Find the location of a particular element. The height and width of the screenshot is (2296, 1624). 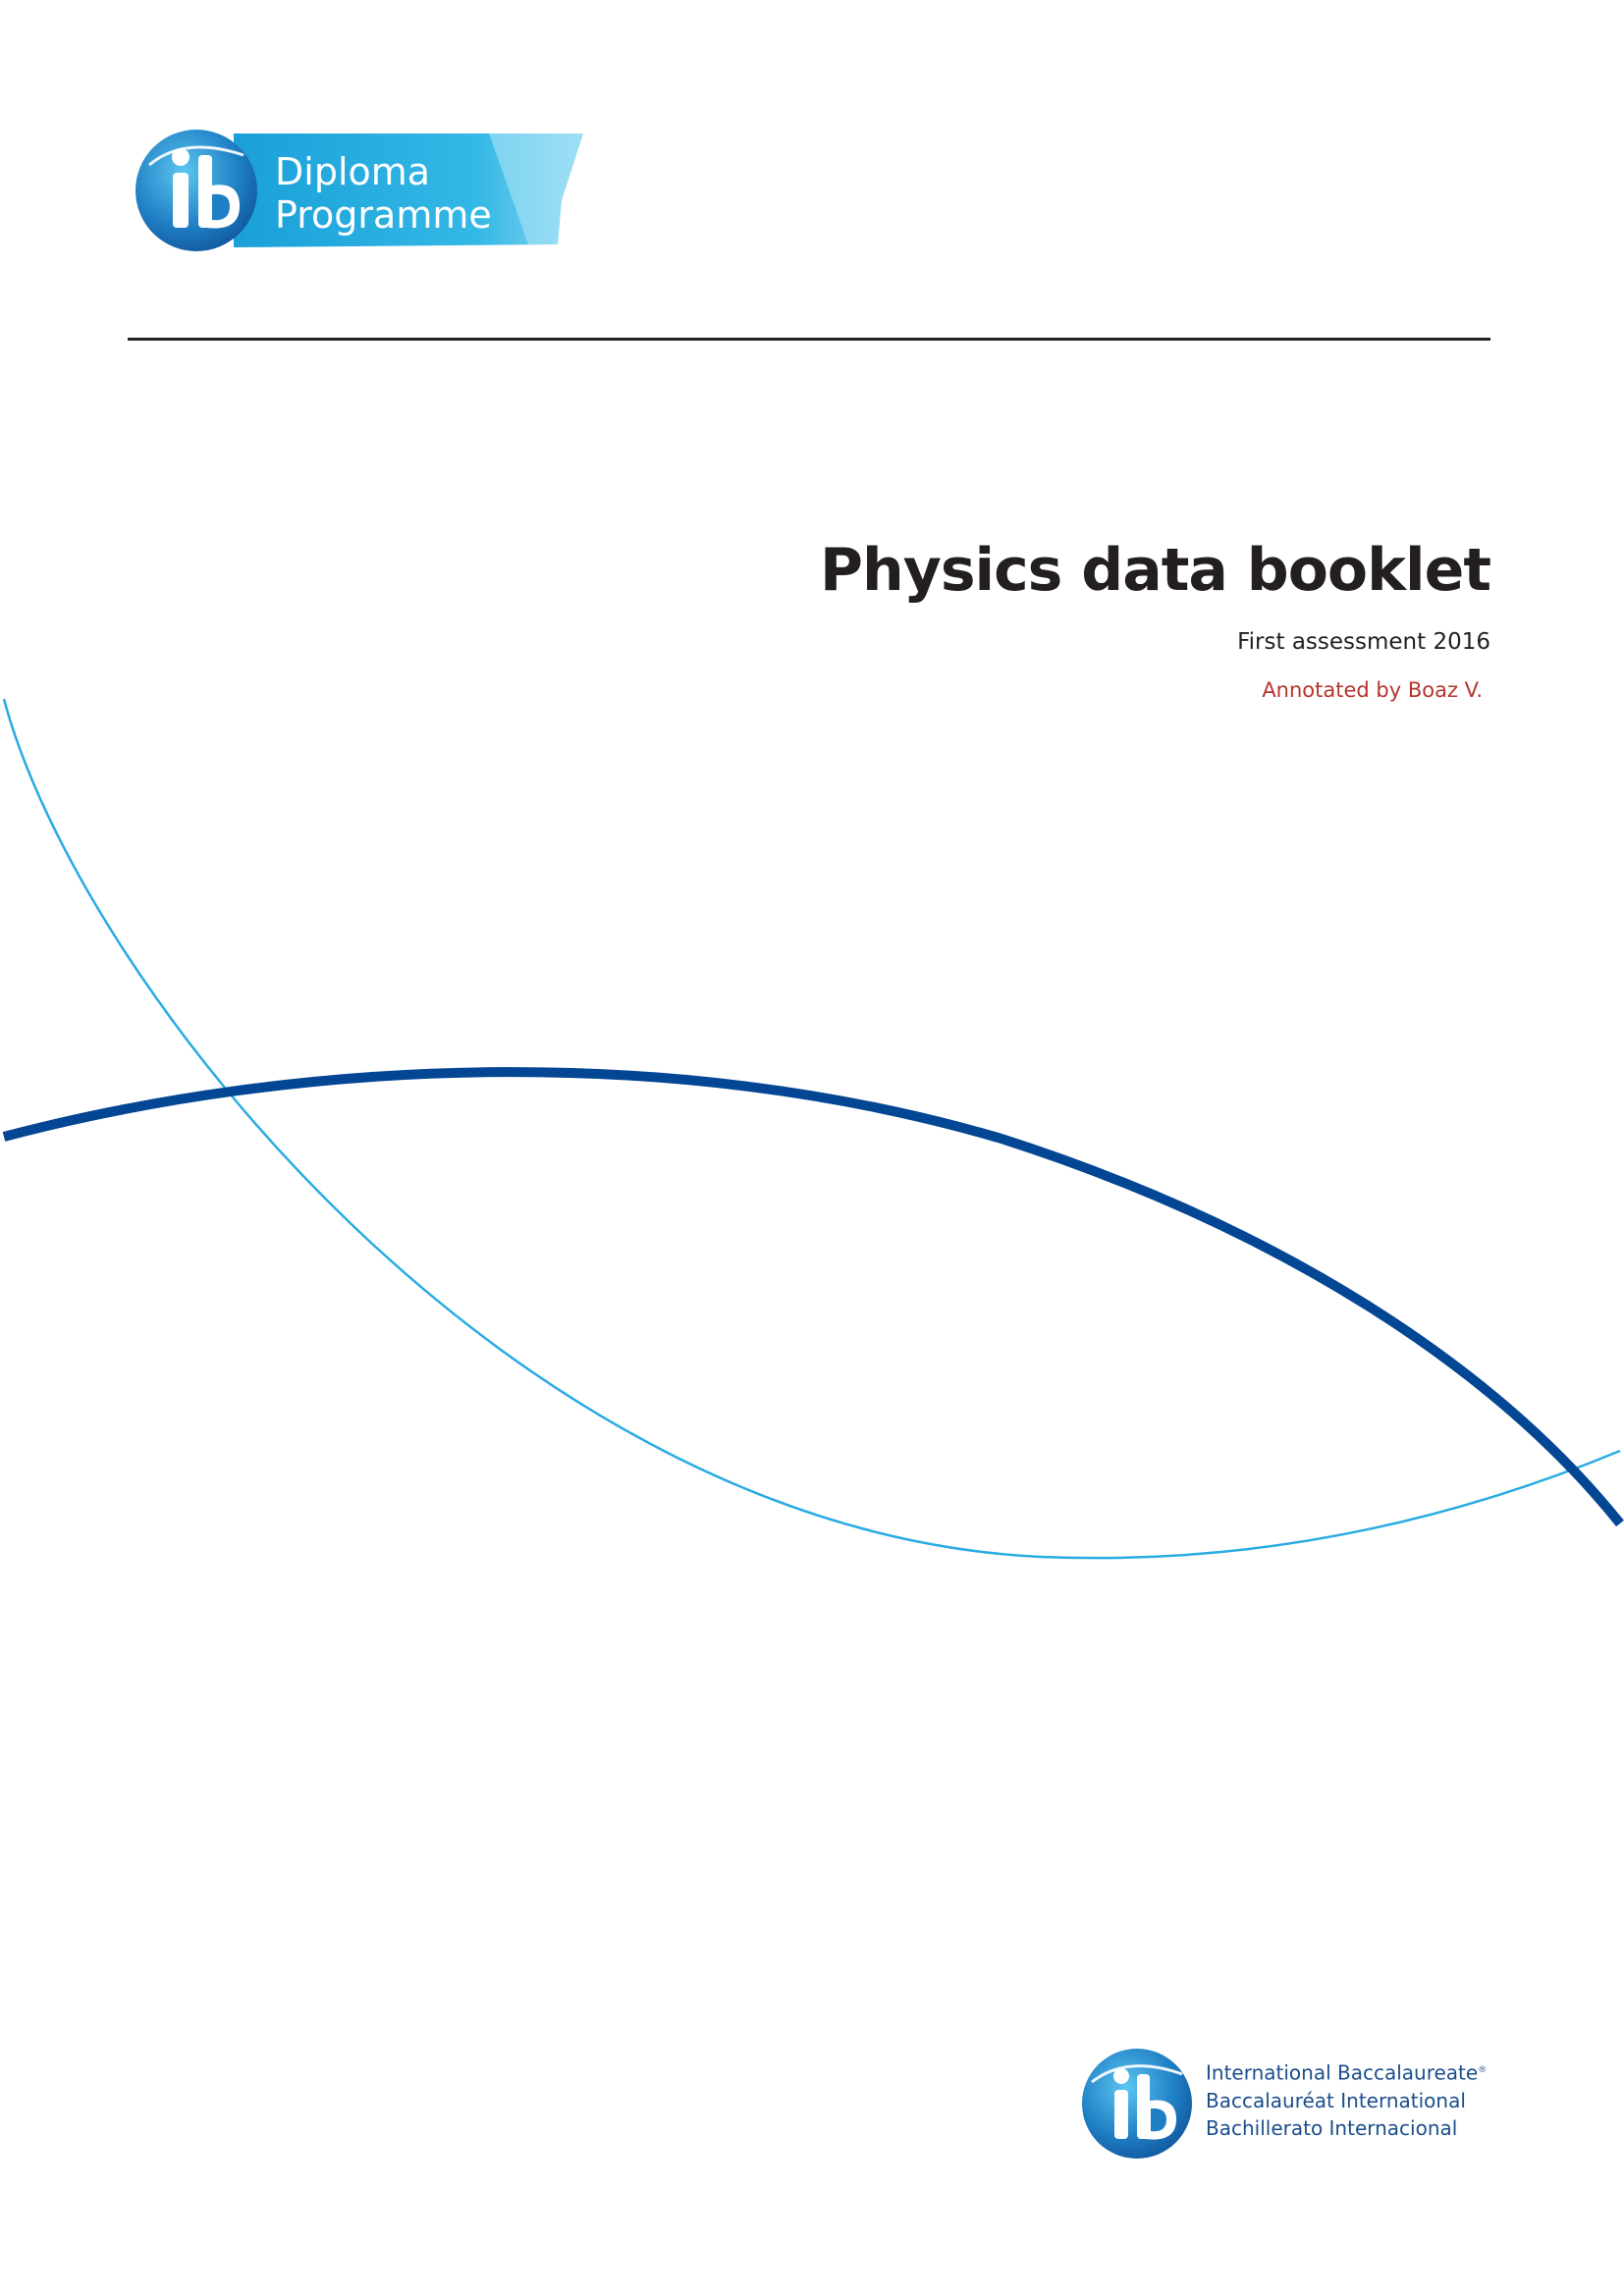

page-subtitle: First assessment 2016 is located at coordinates (1363, 642).